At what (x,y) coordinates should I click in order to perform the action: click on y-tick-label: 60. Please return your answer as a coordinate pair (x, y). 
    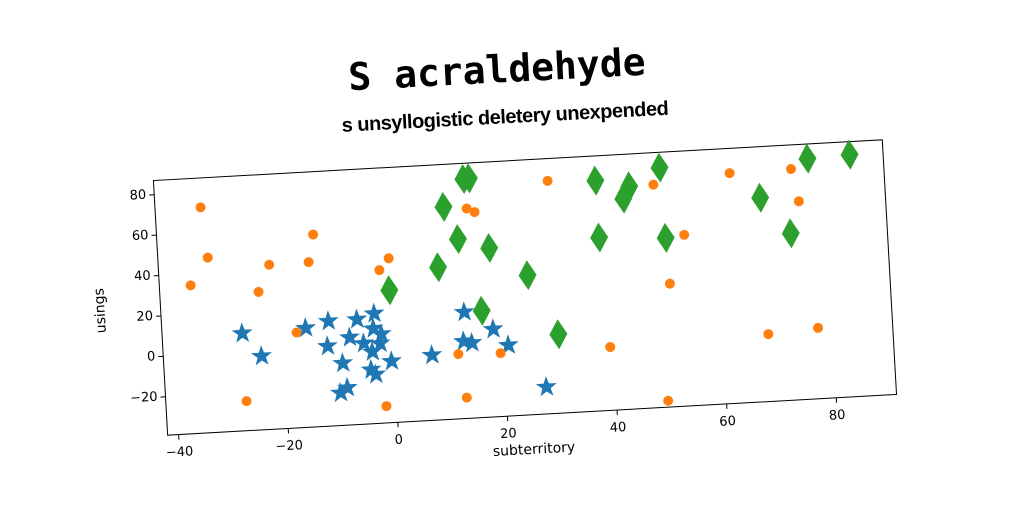
    Looking at the image, I should click on (140, 236).